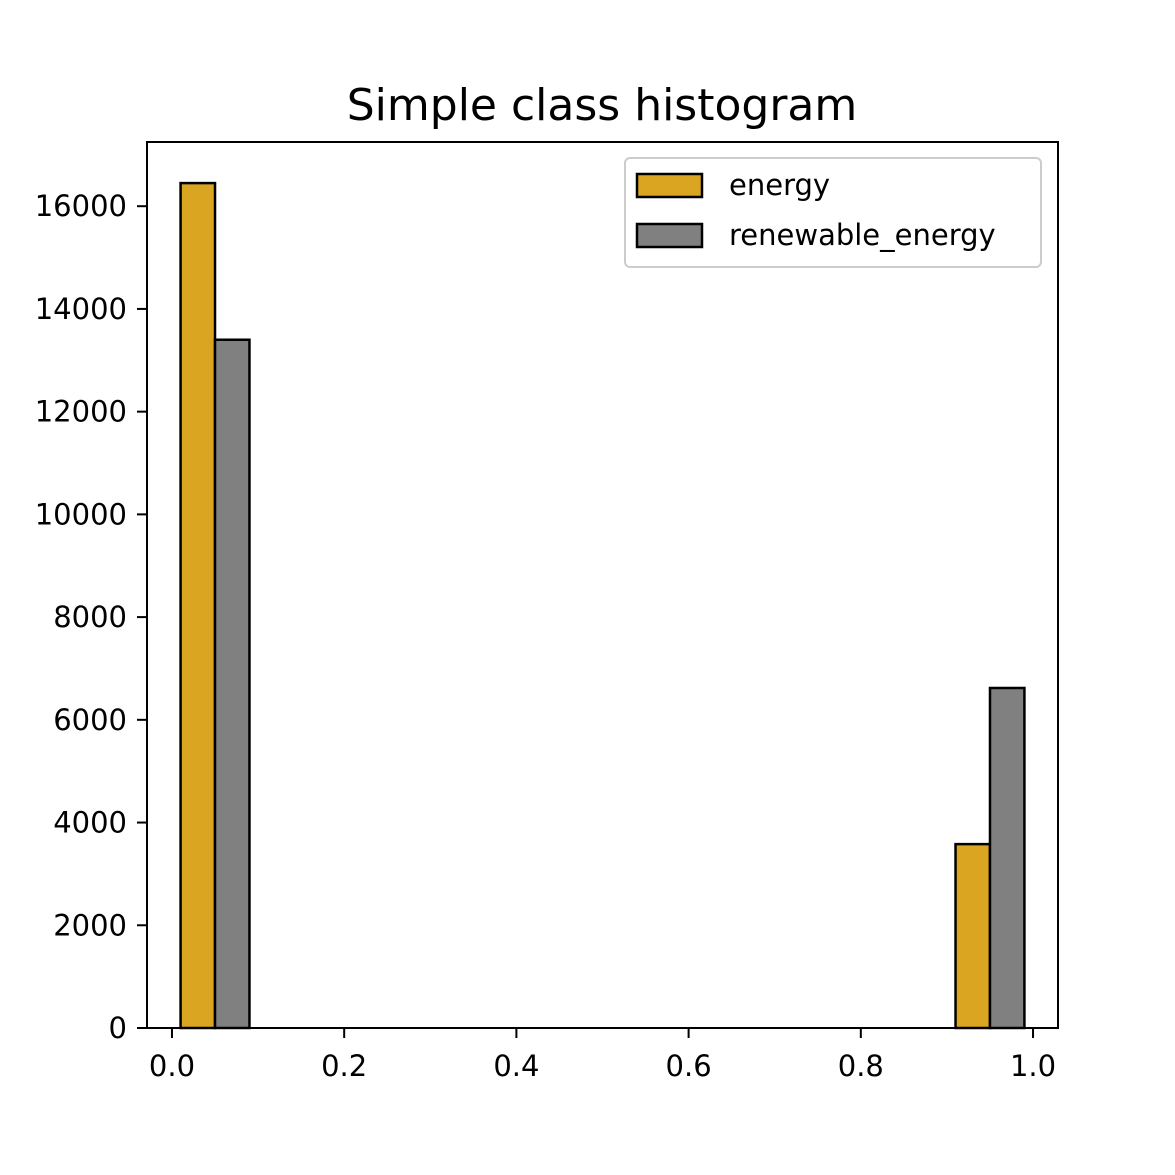 The height and width of the screenshot is (1175, 1175). I want to click on y-tick-label: 12000, so click(81, 412).